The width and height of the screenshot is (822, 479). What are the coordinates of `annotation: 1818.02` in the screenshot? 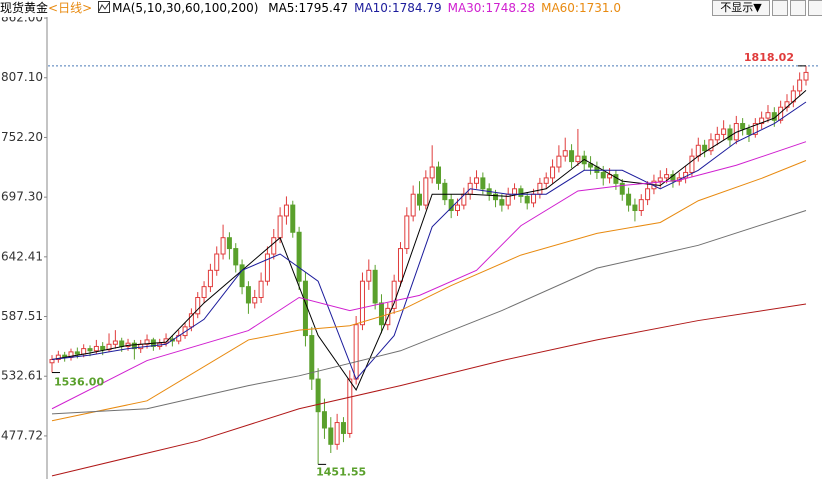 It's located at (769, 57).